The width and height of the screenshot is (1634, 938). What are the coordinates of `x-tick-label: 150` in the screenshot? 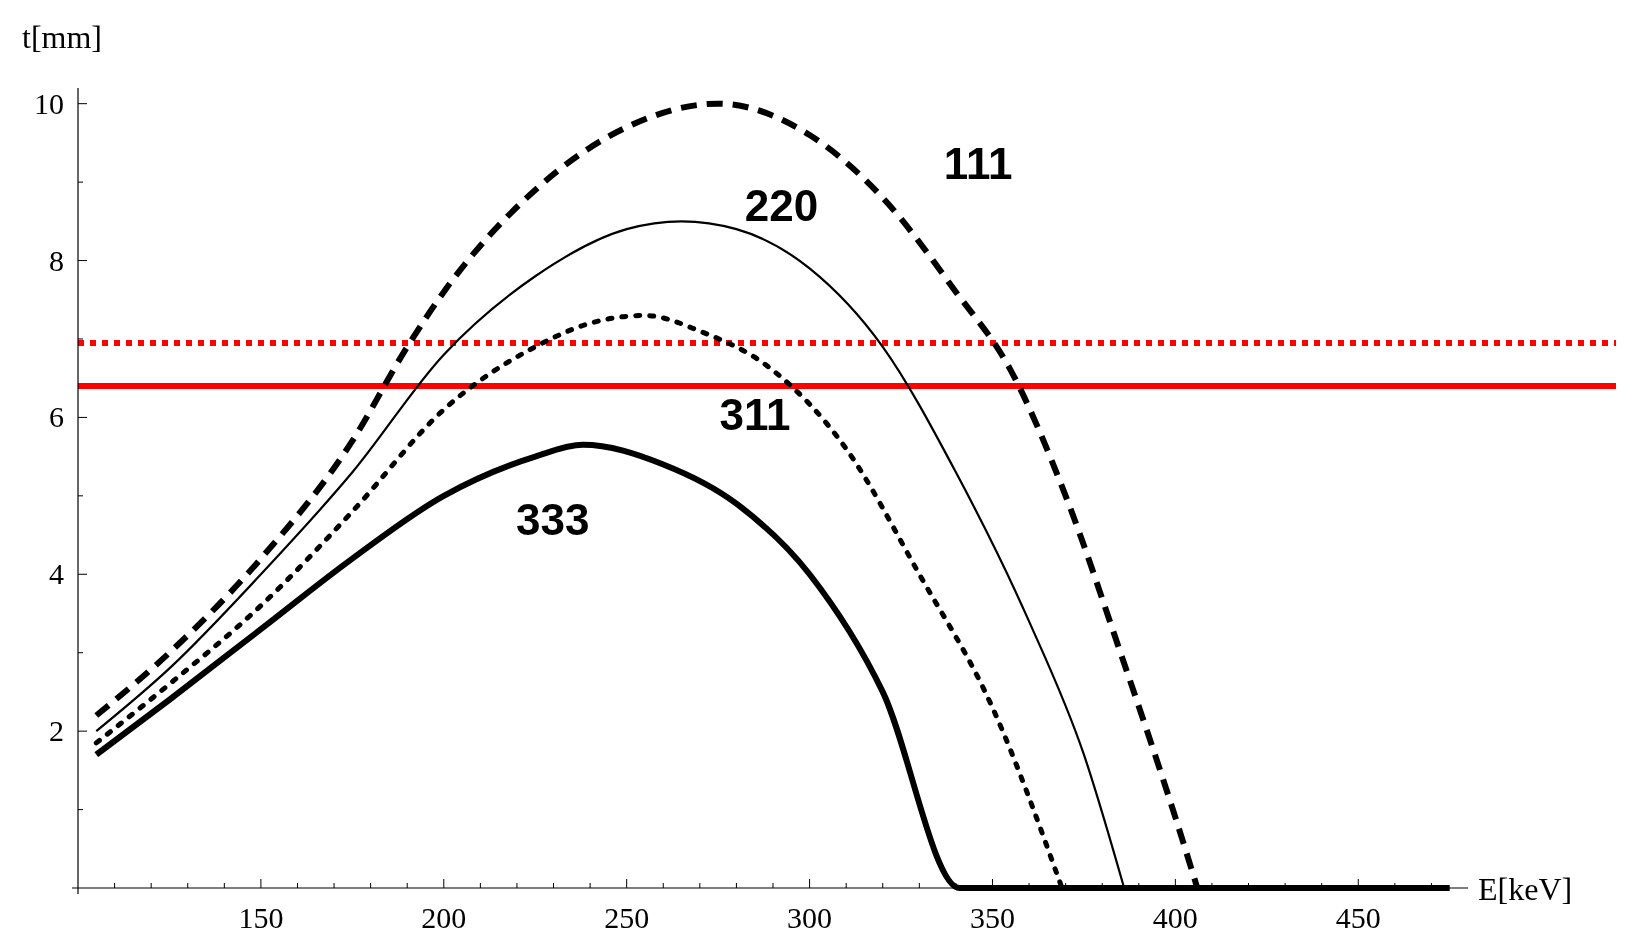 It's located at (261, 917).